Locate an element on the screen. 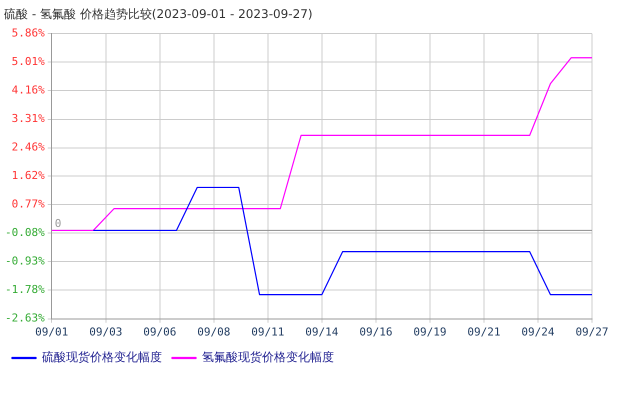 The image size is (640, 400). ref-line-label: 0 is located at coordinates (58, 223).